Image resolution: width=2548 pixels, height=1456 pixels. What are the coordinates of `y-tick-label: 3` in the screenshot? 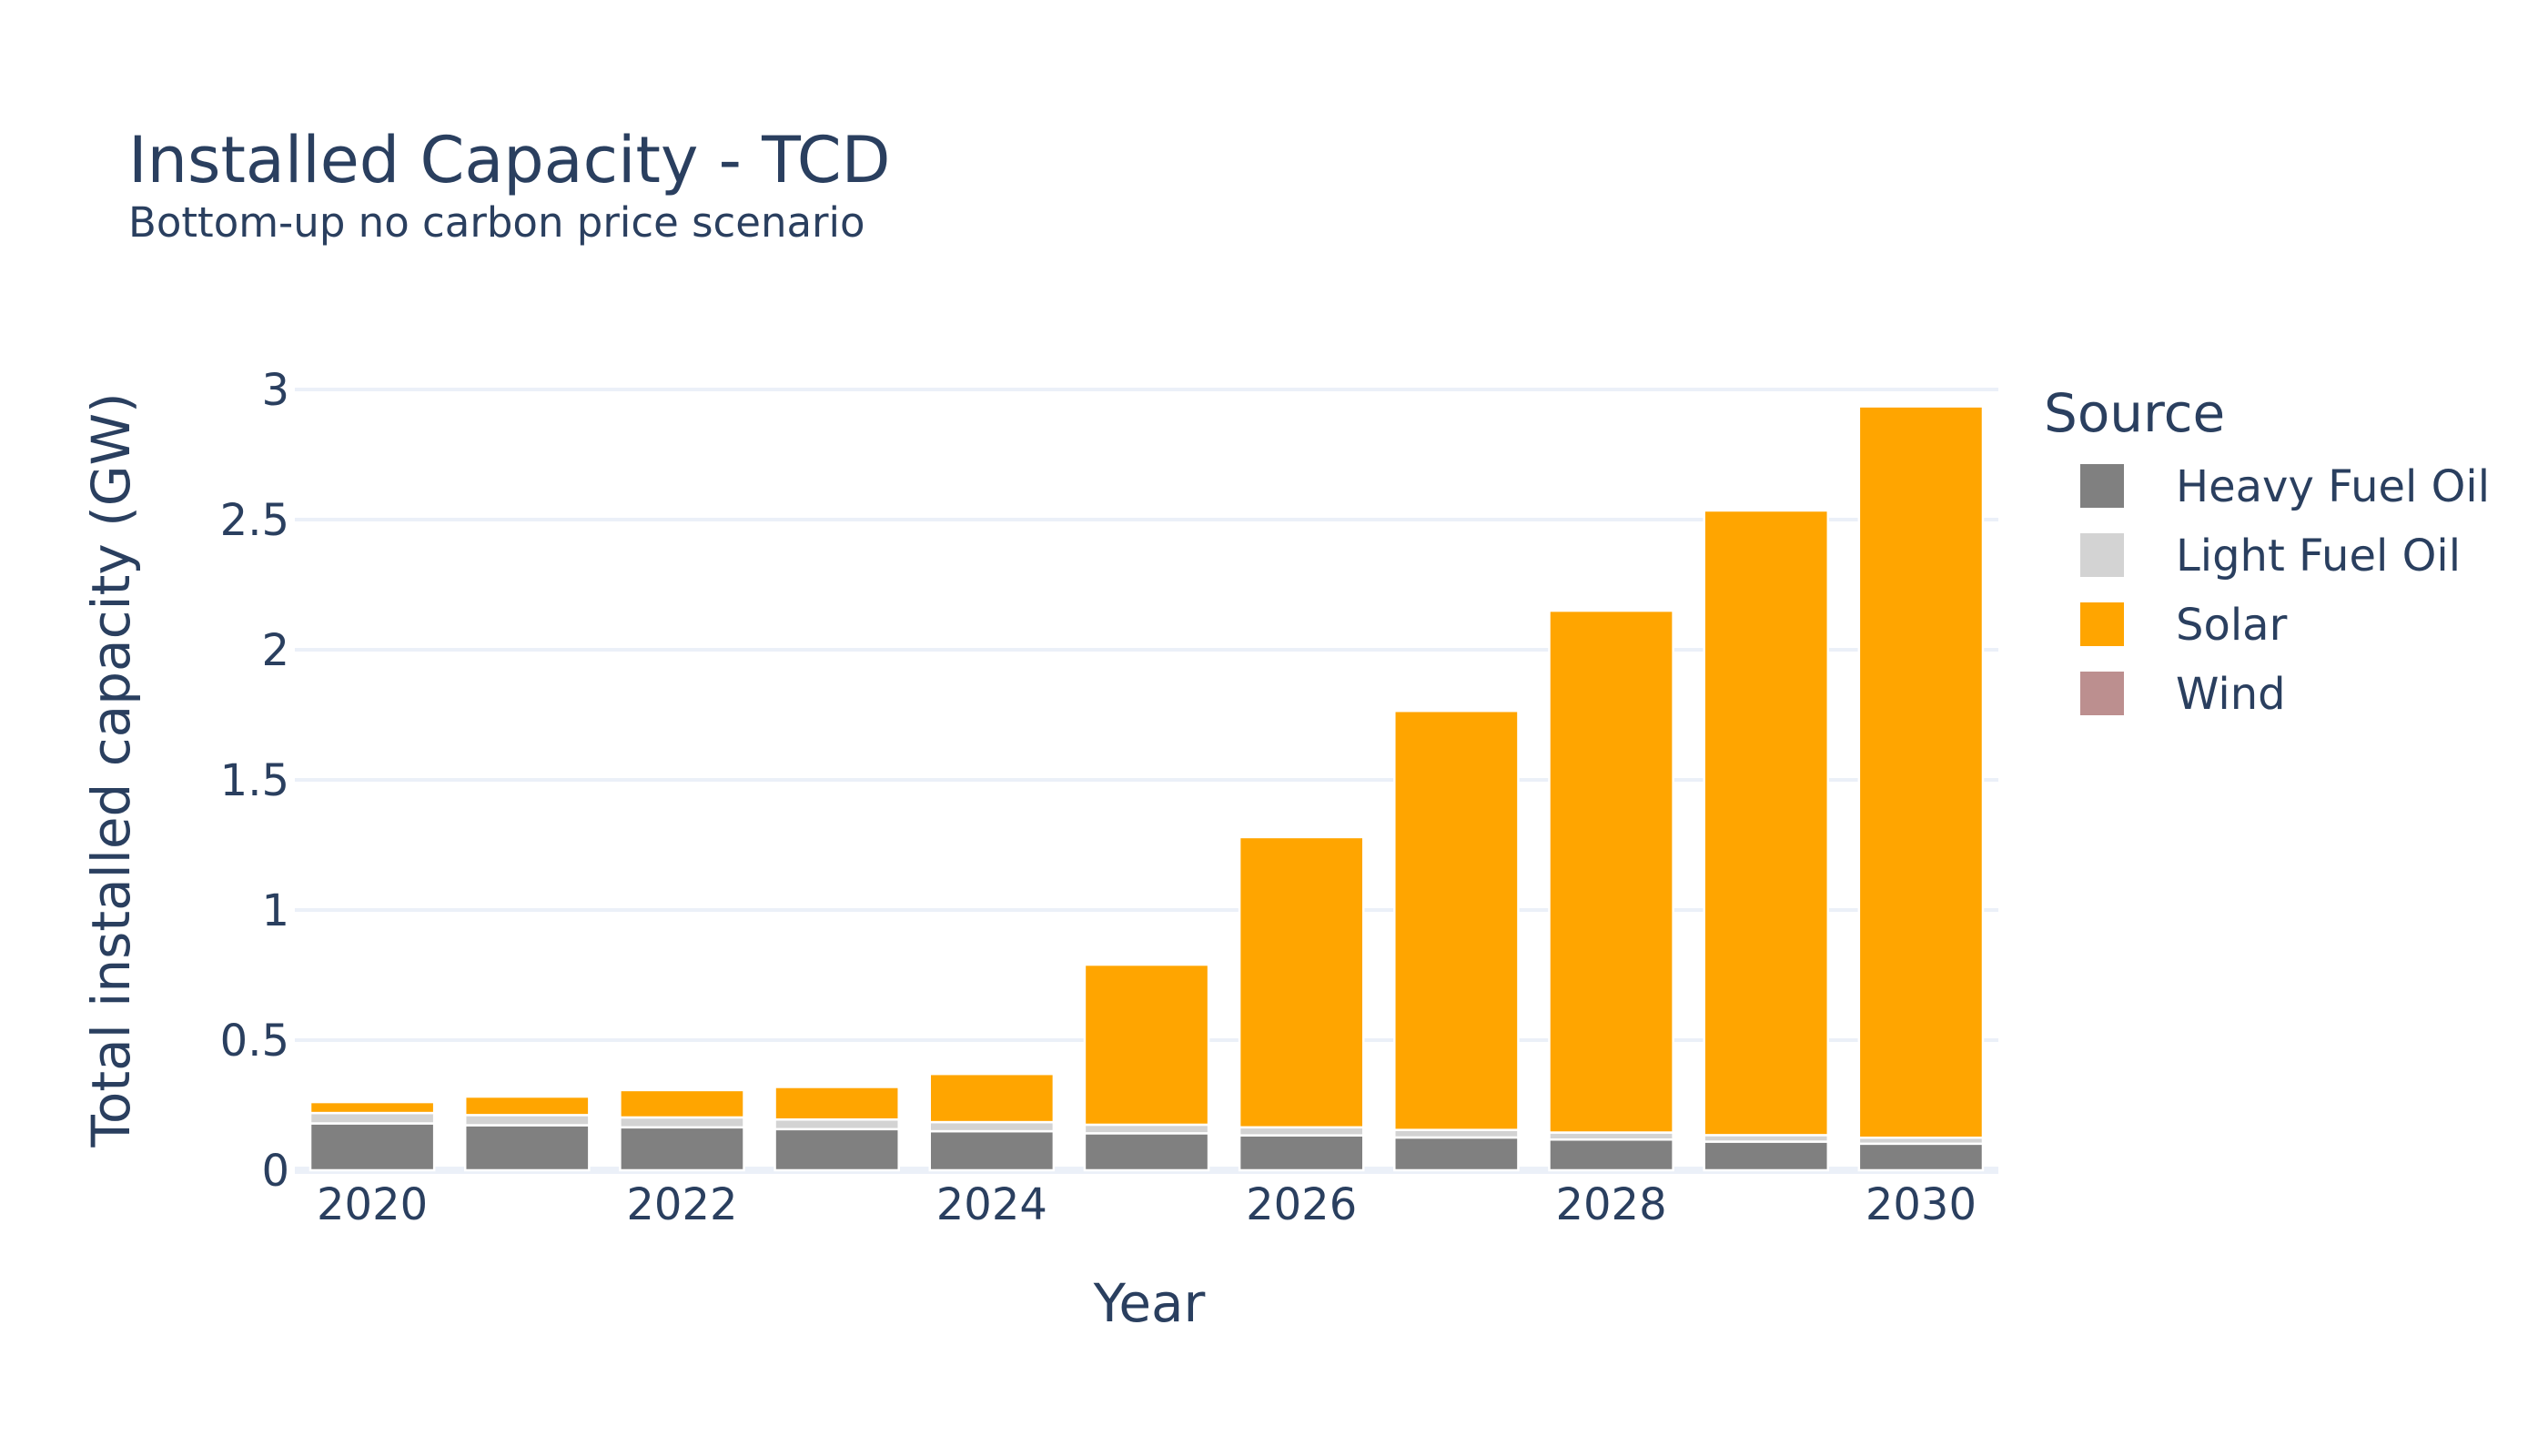 It's located at (275, 391).